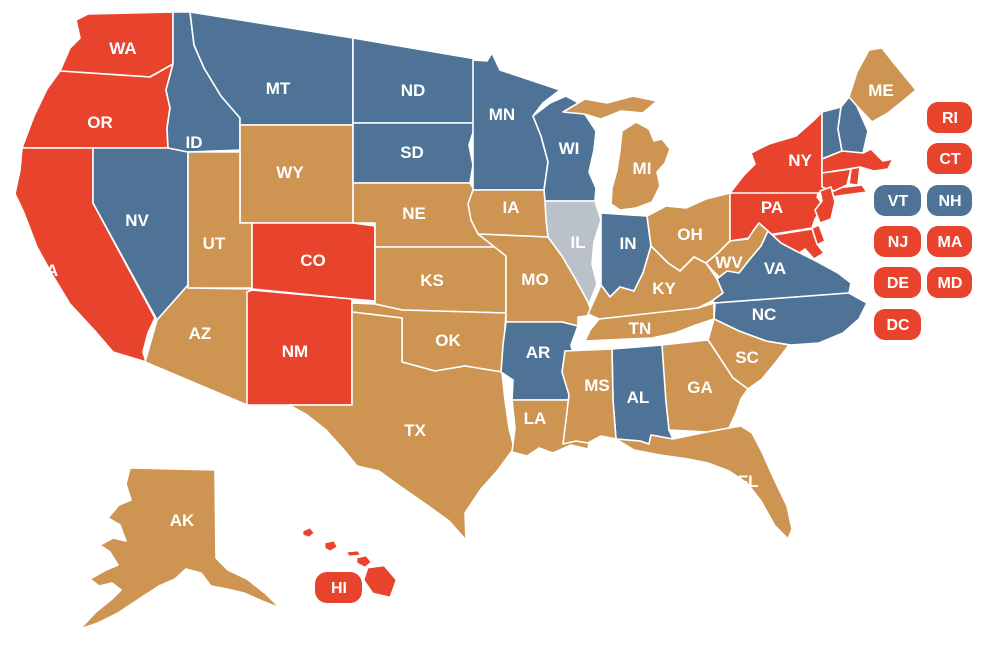 This screenshot has width=993, height=646. Describe the element at coordinates (949, 158) in the screenshot. I see `pill-ct: CT` at that location.